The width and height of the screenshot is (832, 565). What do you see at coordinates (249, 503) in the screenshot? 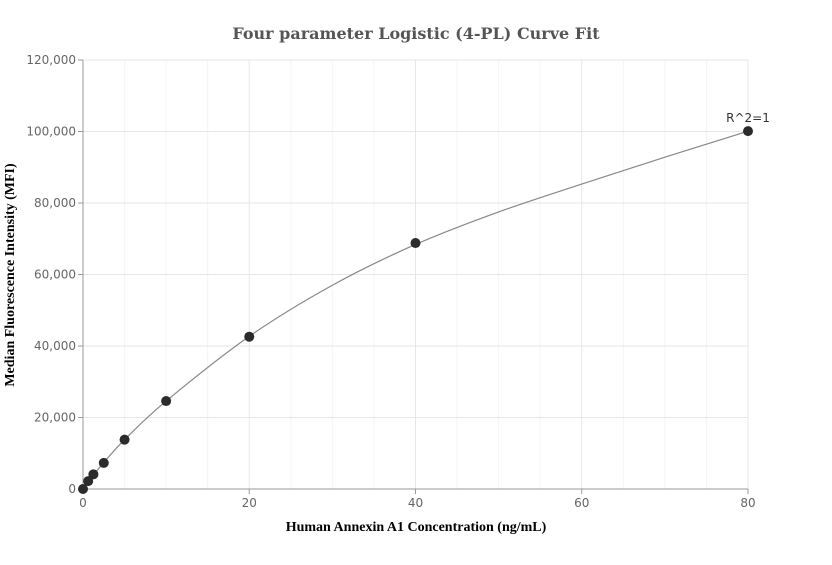
I see `x-tick-label: 20` at bounding box center [249, 503].